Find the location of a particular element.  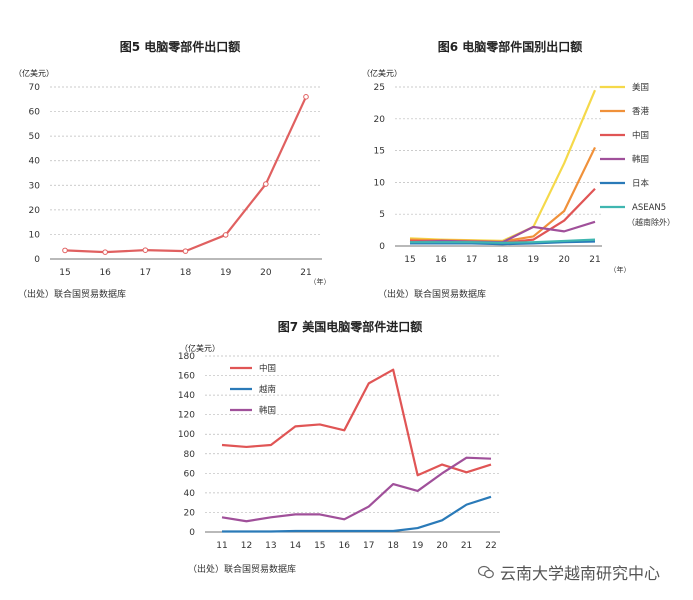

y-tick-label: 50 is located at coordinates (35, 137).